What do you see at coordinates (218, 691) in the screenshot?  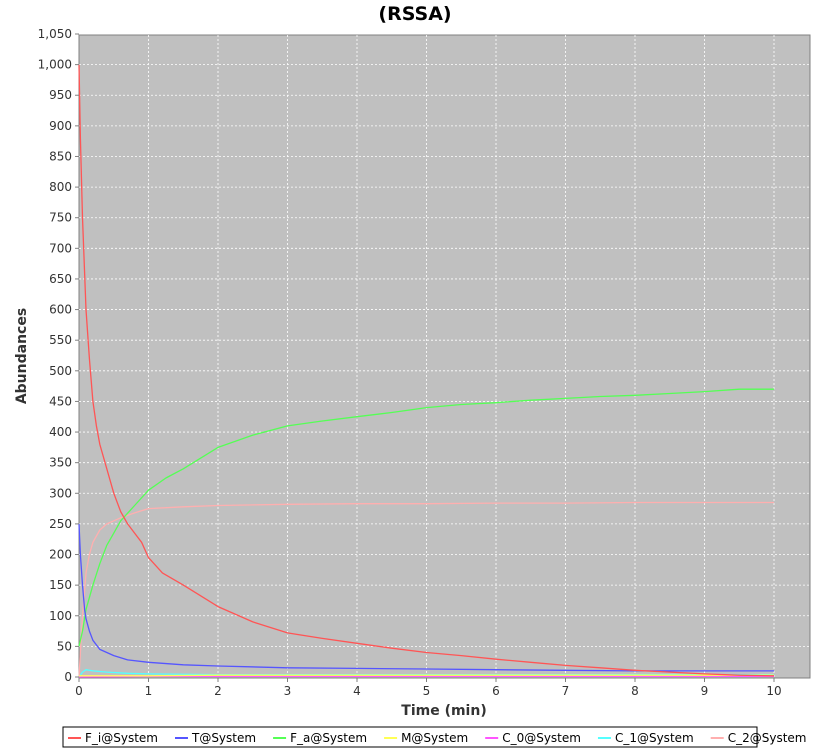 I see `x-tick-label: 2` at bounding box center [218, 691].